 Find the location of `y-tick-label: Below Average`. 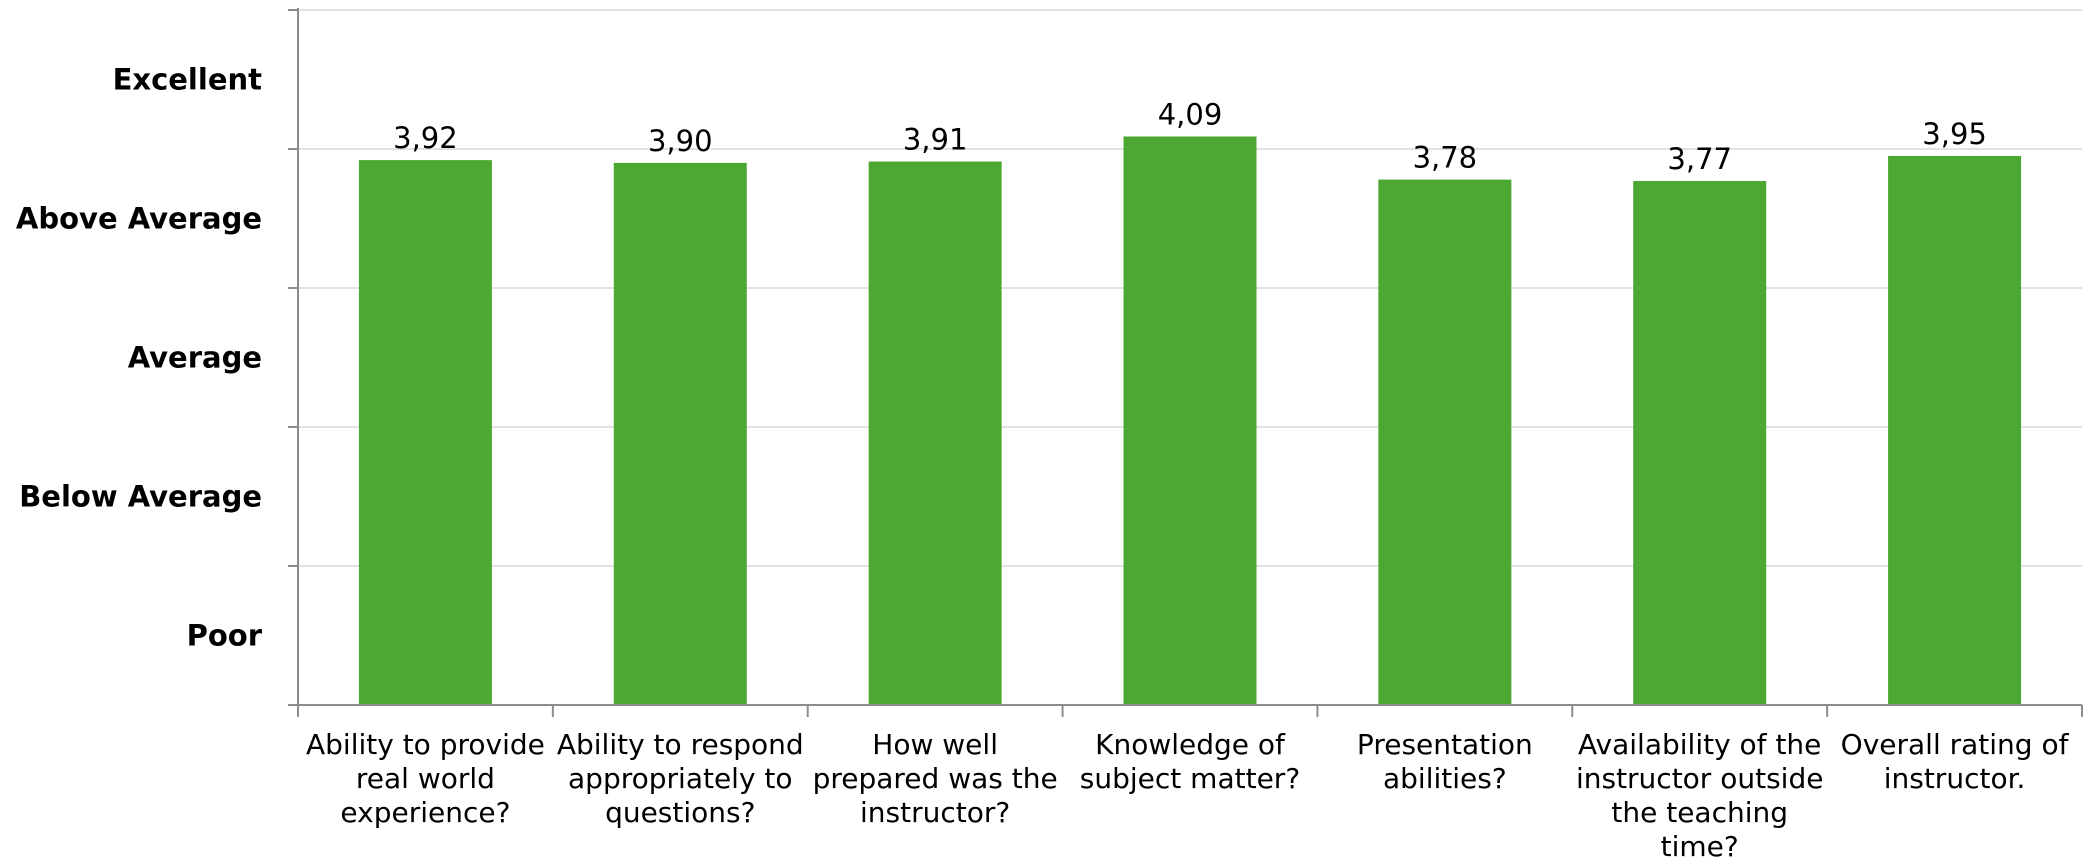

y-tick-label: Below Average is located at coordinates (140, 497).